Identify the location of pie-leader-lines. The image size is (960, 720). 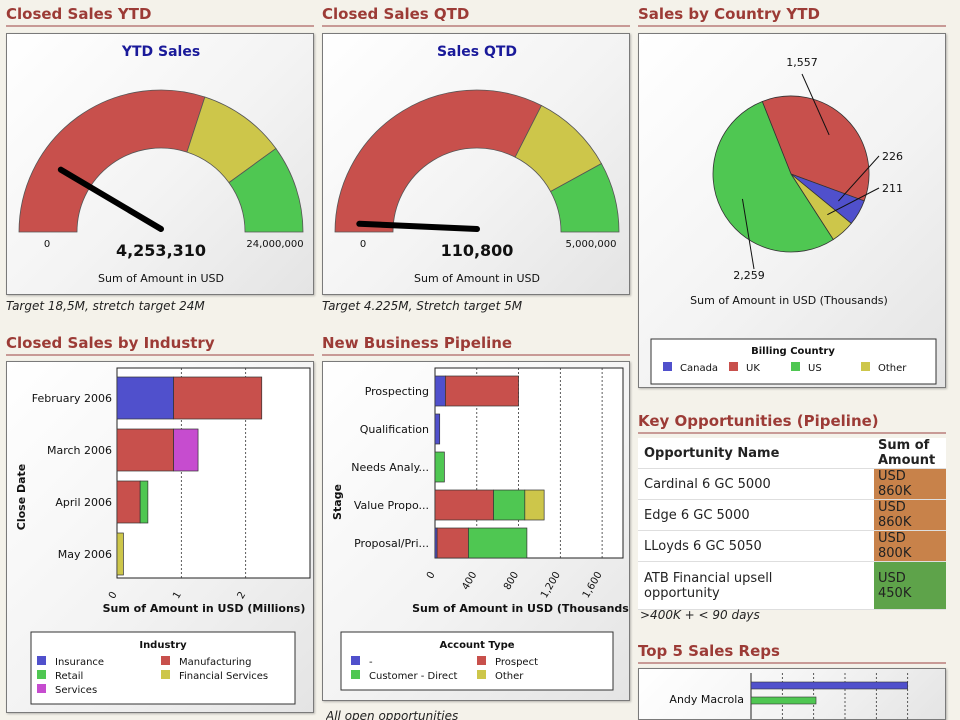
(810, 171).